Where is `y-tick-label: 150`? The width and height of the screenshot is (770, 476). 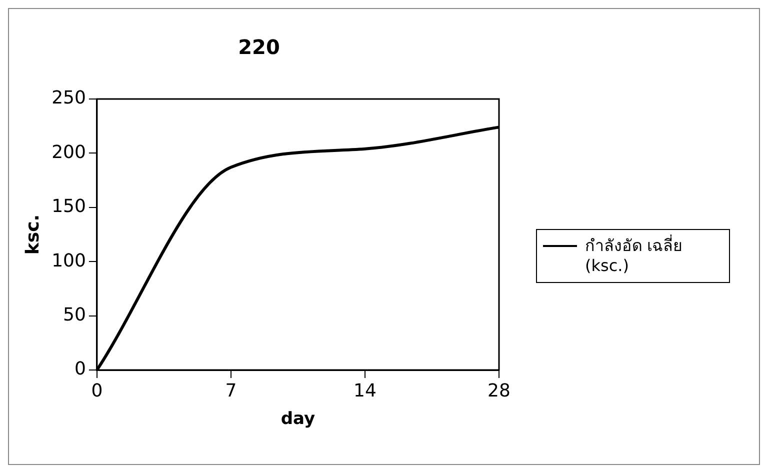 y-tick-label: 150 is located at coordinates (69, 207).